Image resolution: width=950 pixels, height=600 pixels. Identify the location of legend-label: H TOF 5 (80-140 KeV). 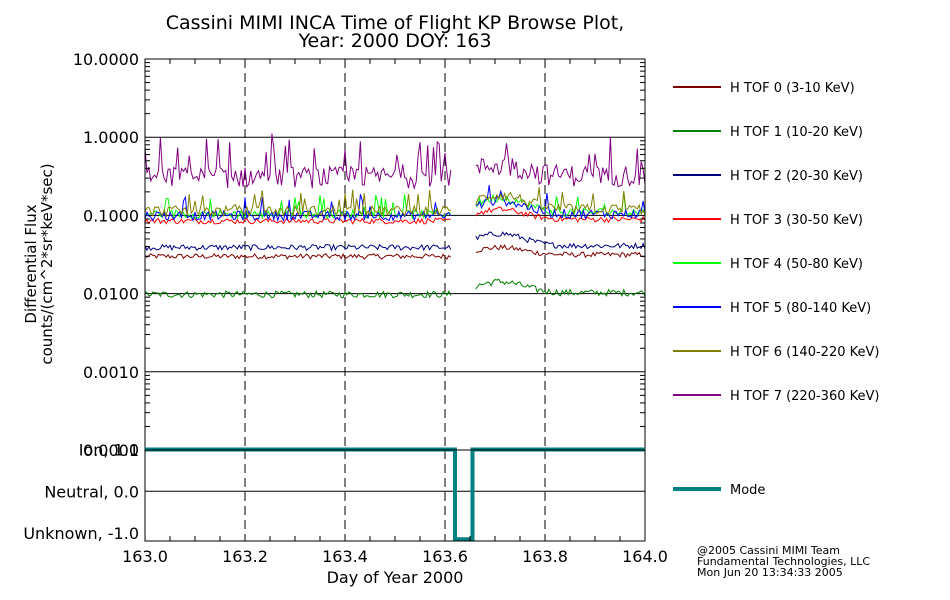
(800, 308).